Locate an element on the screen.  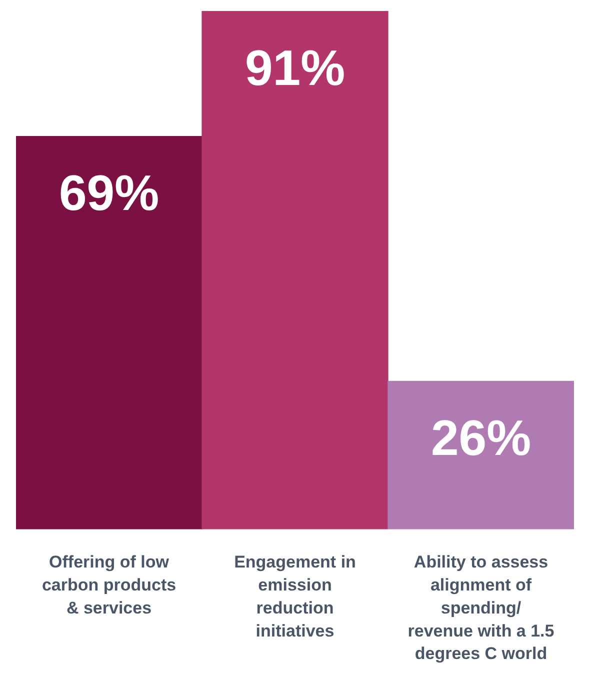
data-label: 69% is located at coordinates (109, 193).